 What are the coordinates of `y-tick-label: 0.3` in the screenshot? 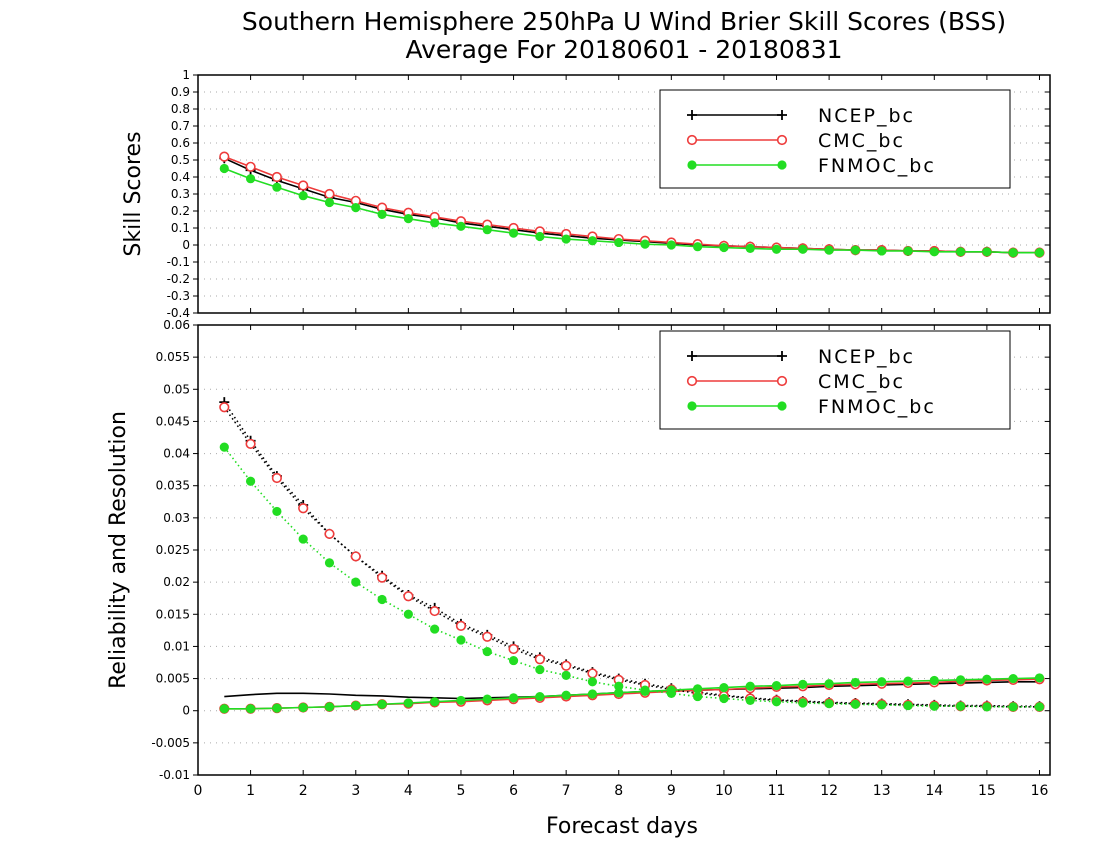 It's located at (180, 194).